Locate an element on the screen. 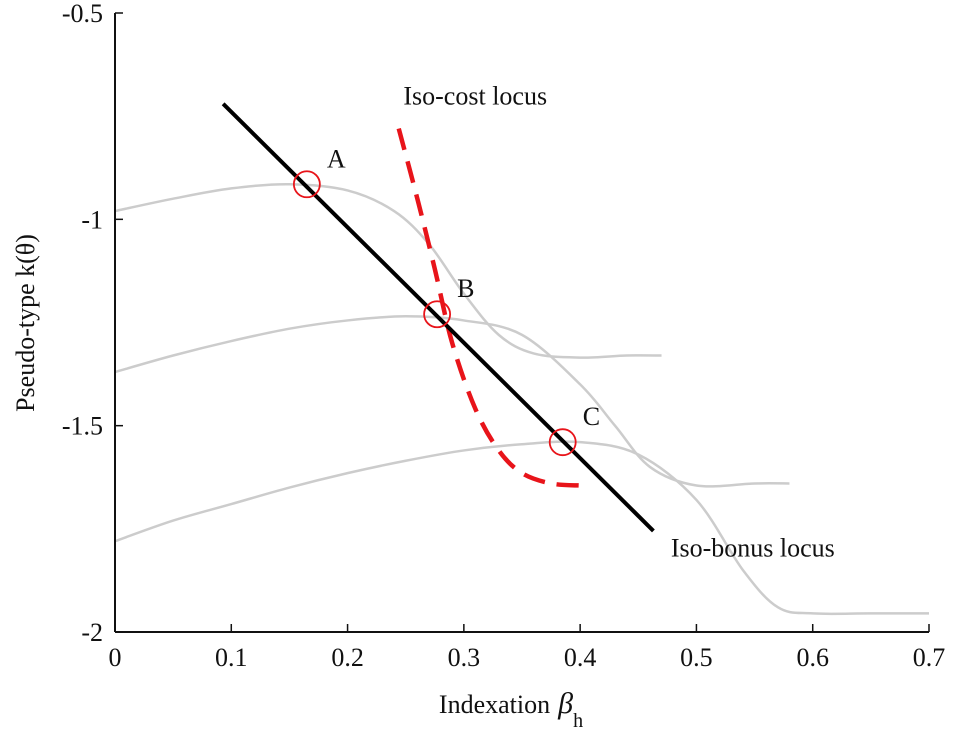  x-axis-title-text: Indexation is located at coordinates (494, 704).